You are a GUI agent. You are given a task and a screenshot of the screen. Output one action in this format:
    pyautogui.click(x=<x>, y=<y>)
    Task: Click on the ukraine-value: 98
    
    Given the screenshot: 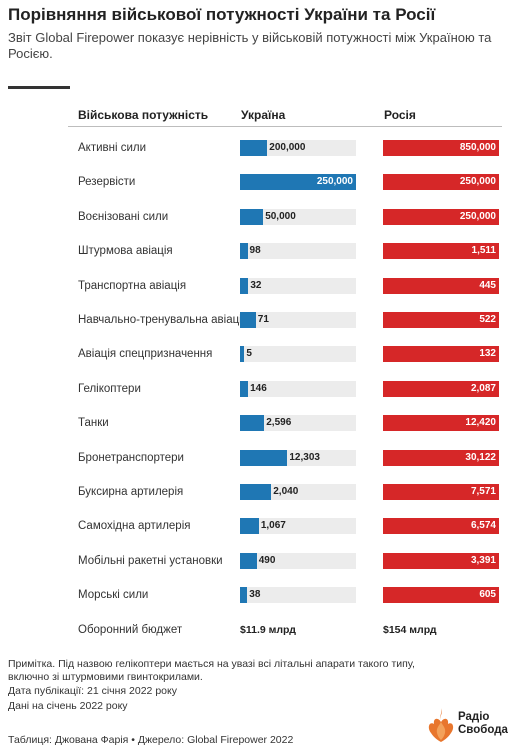 What is the action you would take?
    pyautogui.click(x=255, y=250)
    